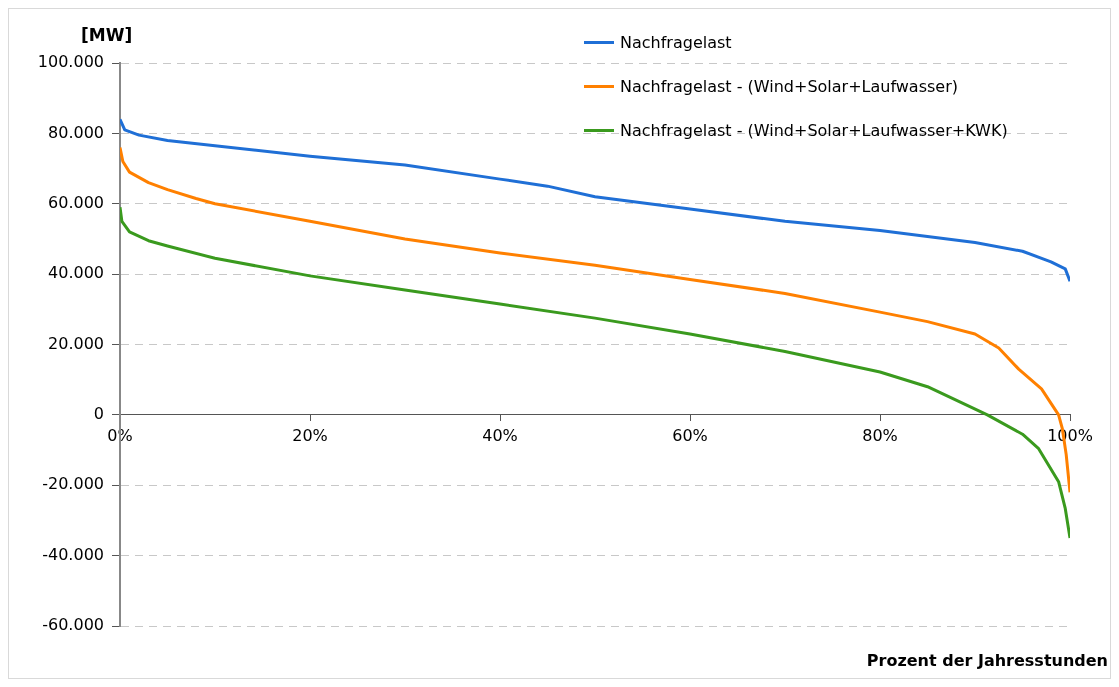  I want to click on y-tick-label: 20.000, so click(76, 343).